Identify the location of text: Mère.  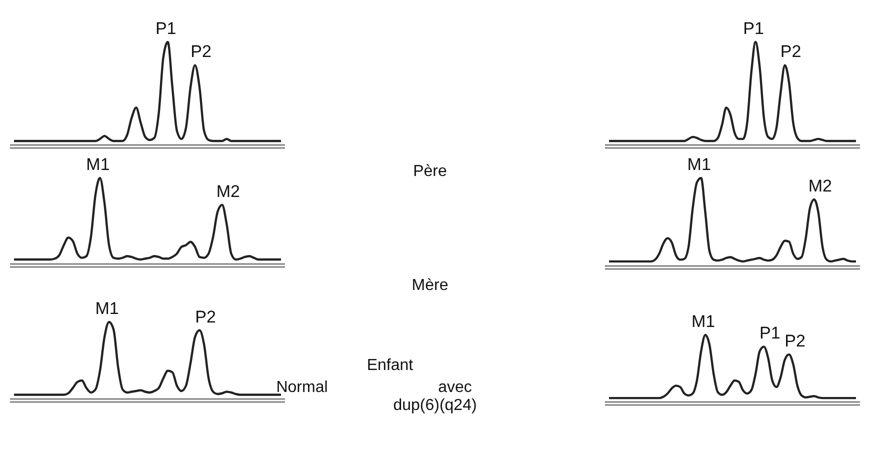
(430, 285).